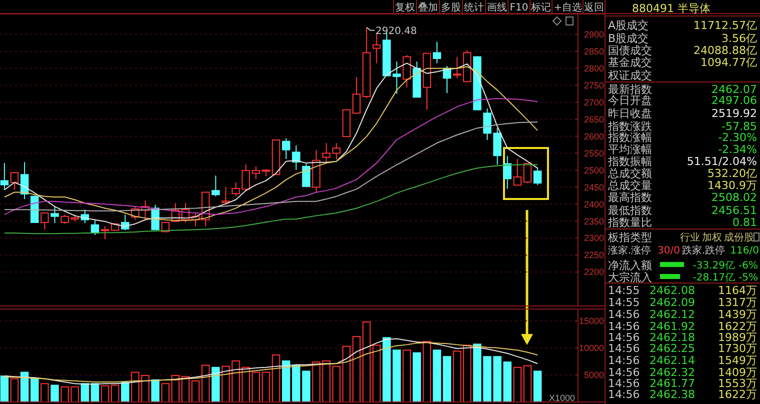 Image resolution: width=760 pixels, height=404 pixels. What do you see at coordinates (594, 85) in the screenshot?
I see `y-tick-label: 2750` at bounding box center [594, 85].